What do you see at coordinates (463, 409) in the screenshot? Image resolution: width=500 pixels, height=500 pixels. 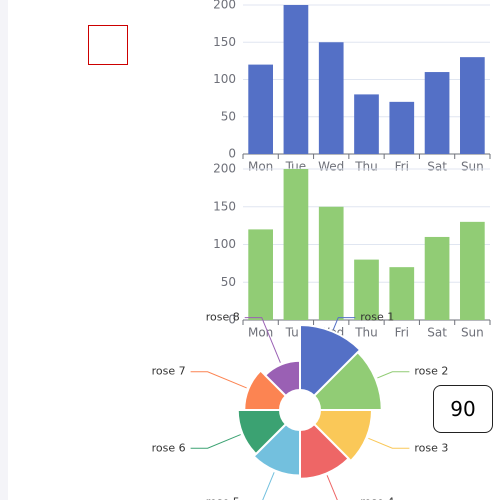 I see `counter: 90` at bounding box center [463, 409].